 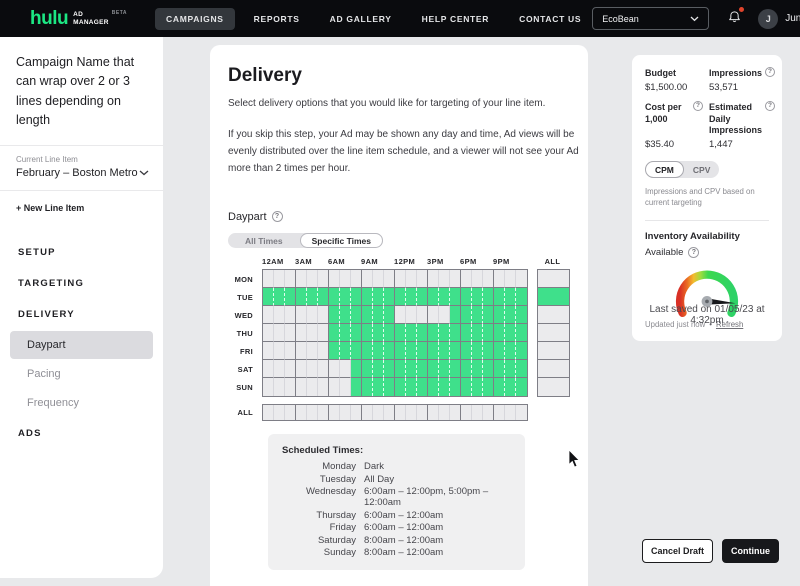 I want to click on all-cell-thu, so click(x=553, y=333).